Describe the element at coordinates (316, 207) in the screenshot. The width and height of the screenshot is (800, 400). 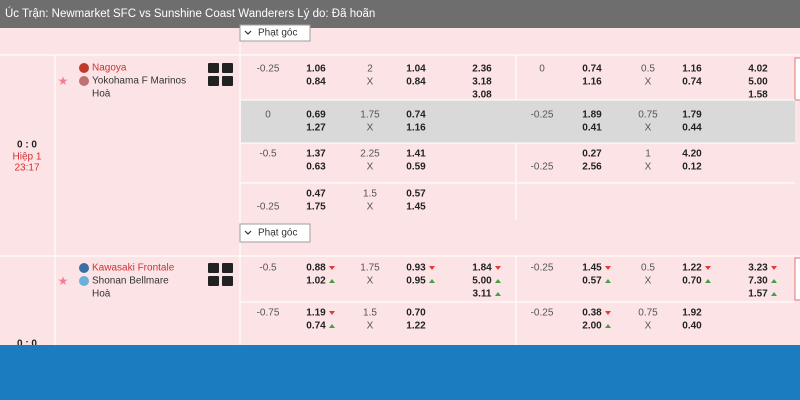
I see `odds-value: 1.75` at that location.